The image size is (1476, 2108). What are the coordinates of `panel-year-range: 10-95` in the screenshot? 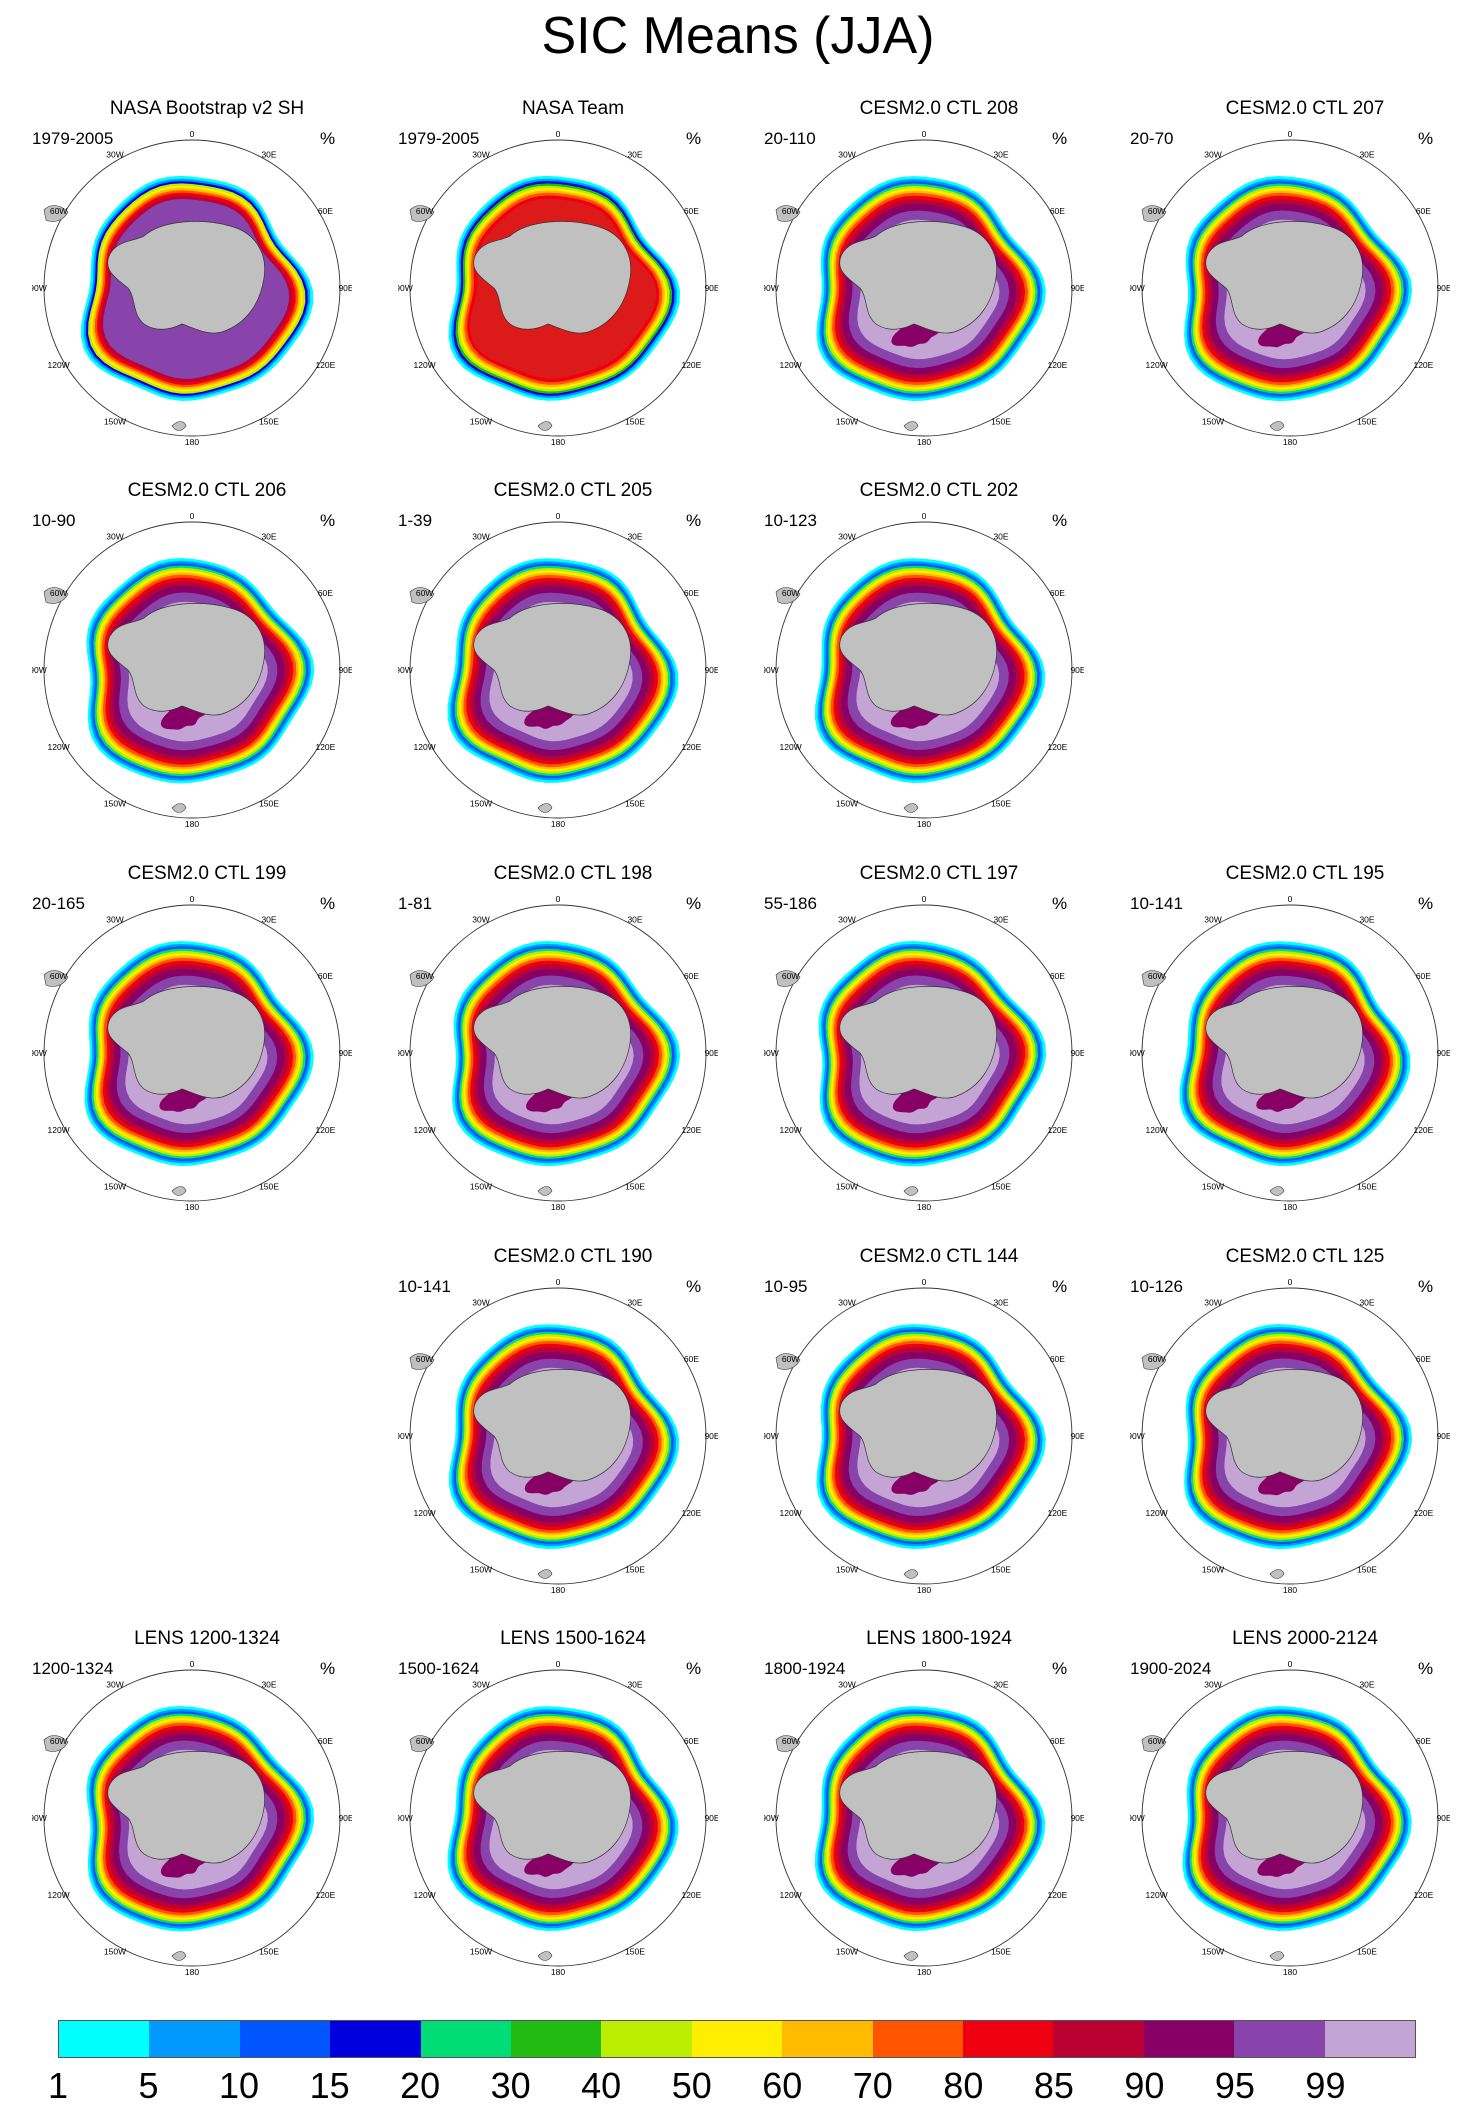 It's located at (786, 1286).